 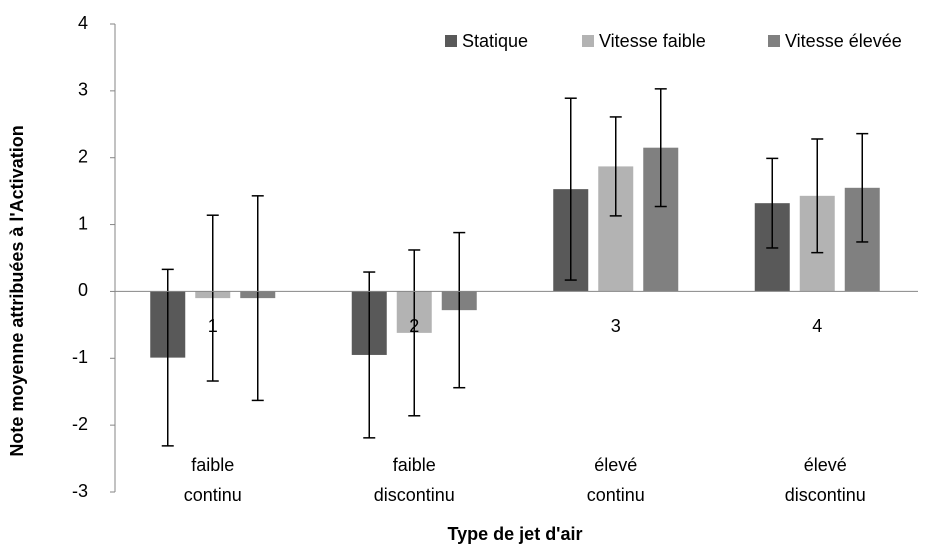 What do you see at coordinates (83, 23) in the screenshot?
I see `y-tick-label: 4` at bounding box center [83, 23].